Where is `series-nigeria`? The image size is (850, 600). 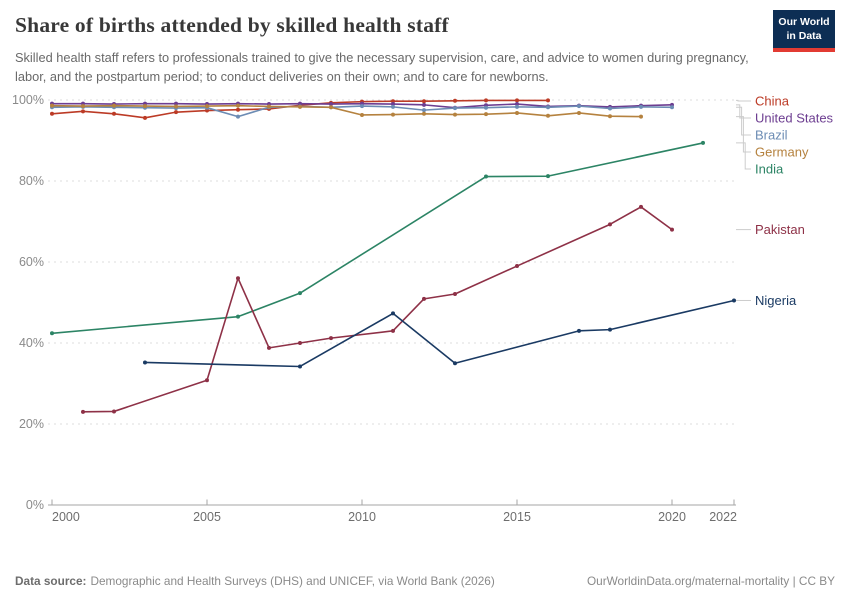
series-nigeria is located at coordinates (439, 333).